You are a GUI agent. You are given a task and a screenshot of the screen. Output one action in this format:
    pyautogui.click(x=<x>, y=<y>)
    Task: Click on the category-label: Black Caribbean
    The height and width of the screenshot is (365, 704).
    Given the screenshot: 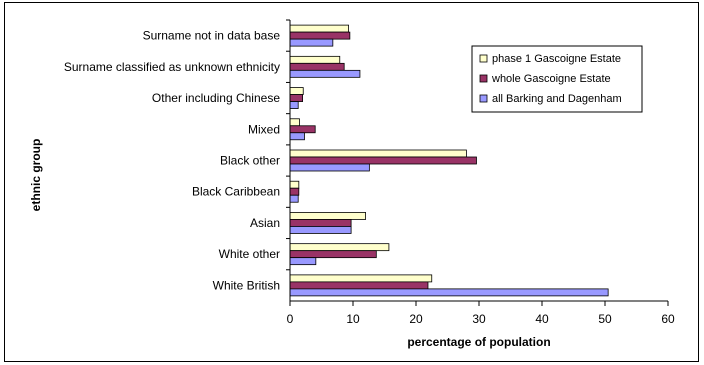 What is the action you would take?
    pyautogui.click(x=236, y=192)
    